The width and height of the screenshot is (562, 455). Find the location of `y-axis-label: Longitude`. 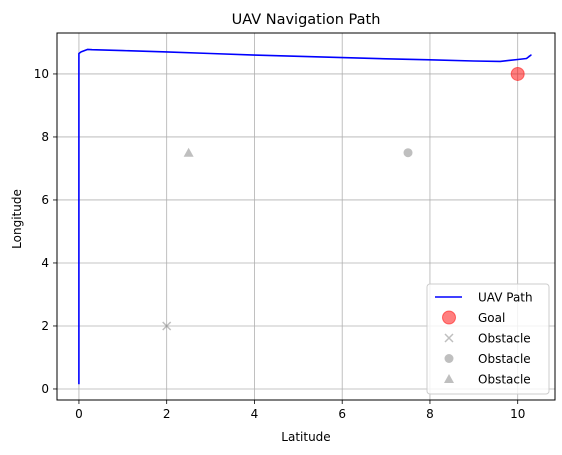

y-axis-label: Longitude is located at coordinates (17, 219).